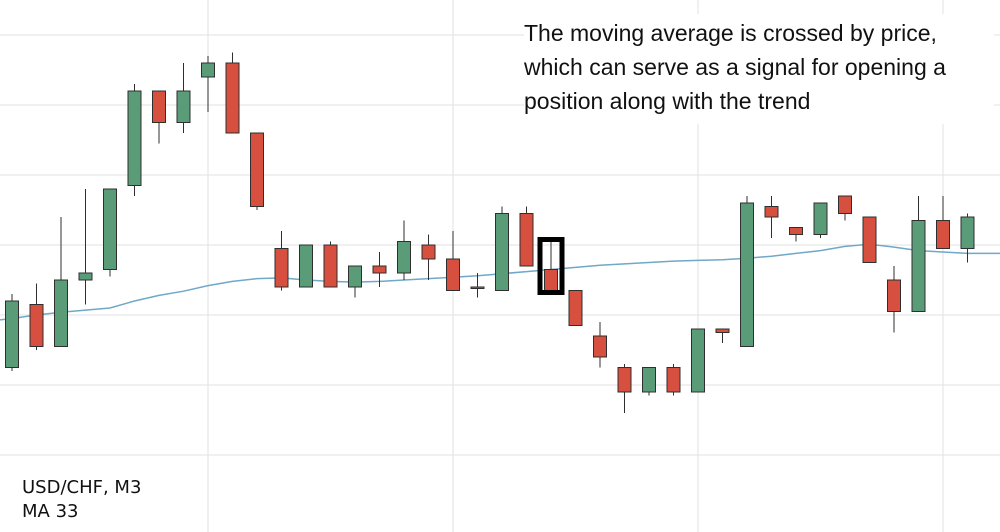 This screenshot has width=1000, height=532. What do you see at coordinates (730, 33) in the screenshot?
I see `annotation-line-1: The moving average is crossed by price,` at bounding box center [730, 33].